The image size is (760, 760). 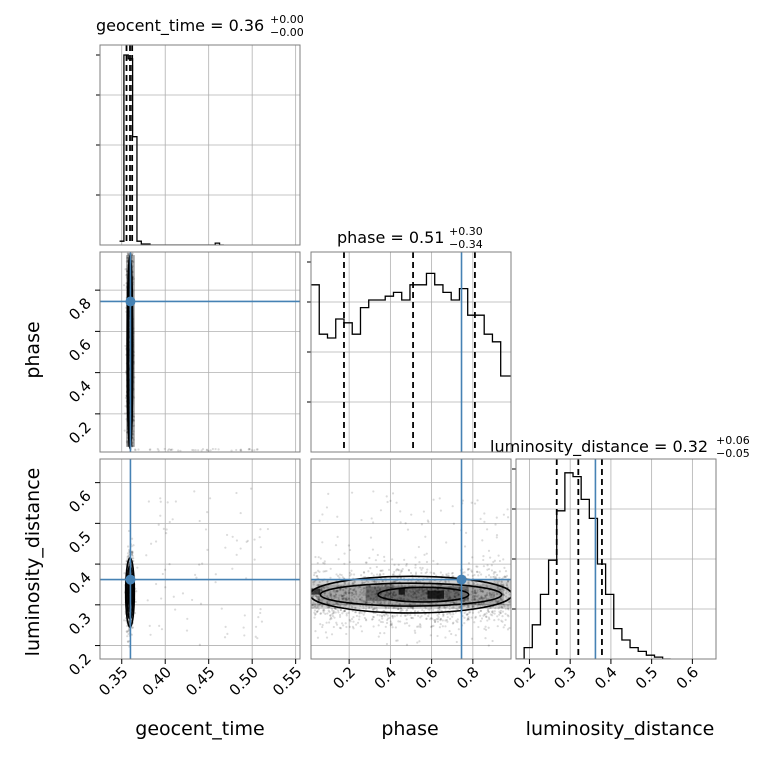 What do you see at coordinates (80, 392) in the screenshot?
I see `ytick-label-phase: 0.4` at bounding box center [80, 392].